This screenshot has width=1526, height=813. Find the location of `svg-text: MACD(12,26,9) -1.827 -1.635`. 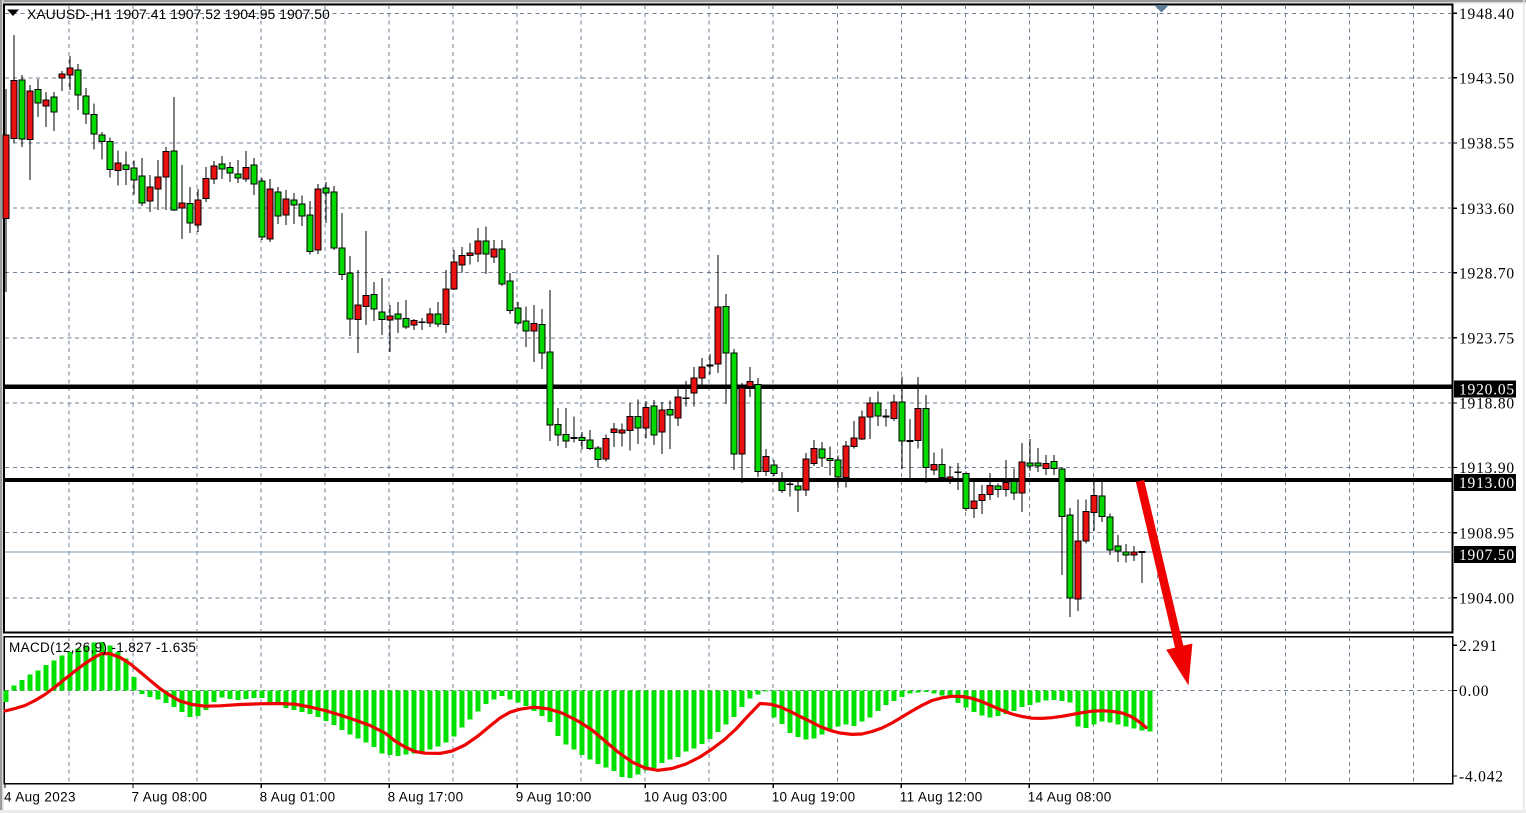

svg-text: MACD(12,26,9) -1.827 -1.635 is located at coordinates (102, 647).